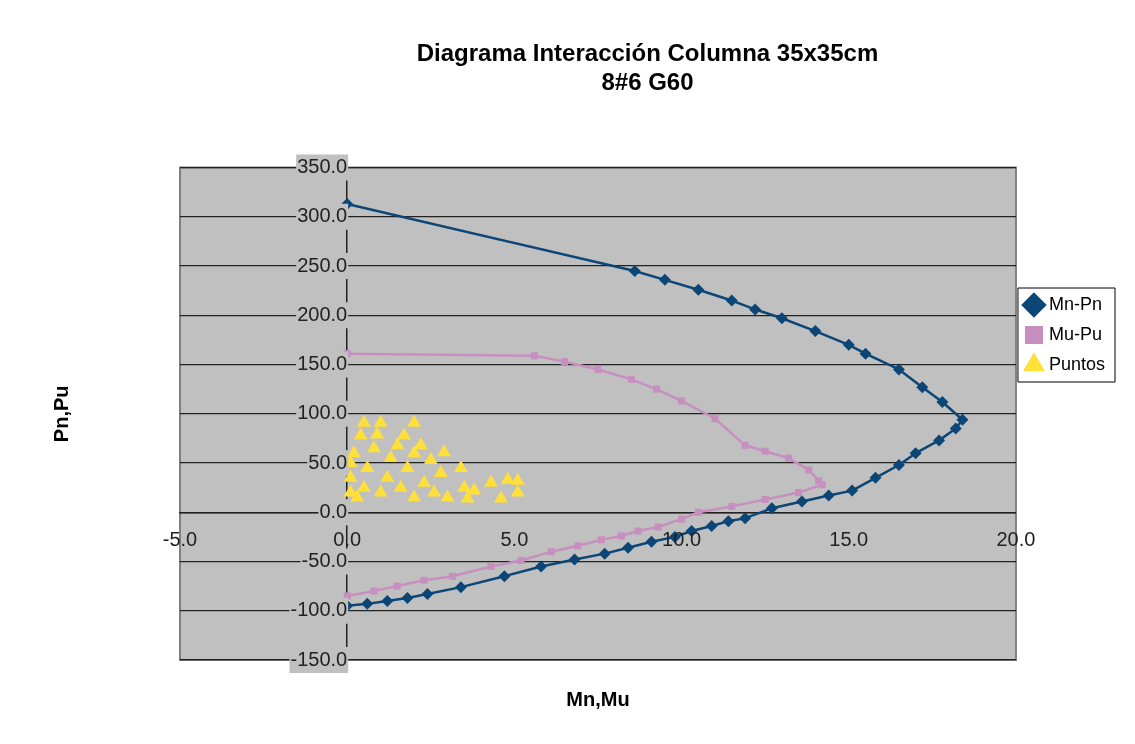 The height and width of the screenshot is (744, 1135). I want to click on legend-label: Mu-Pu, so click(1075, 333).